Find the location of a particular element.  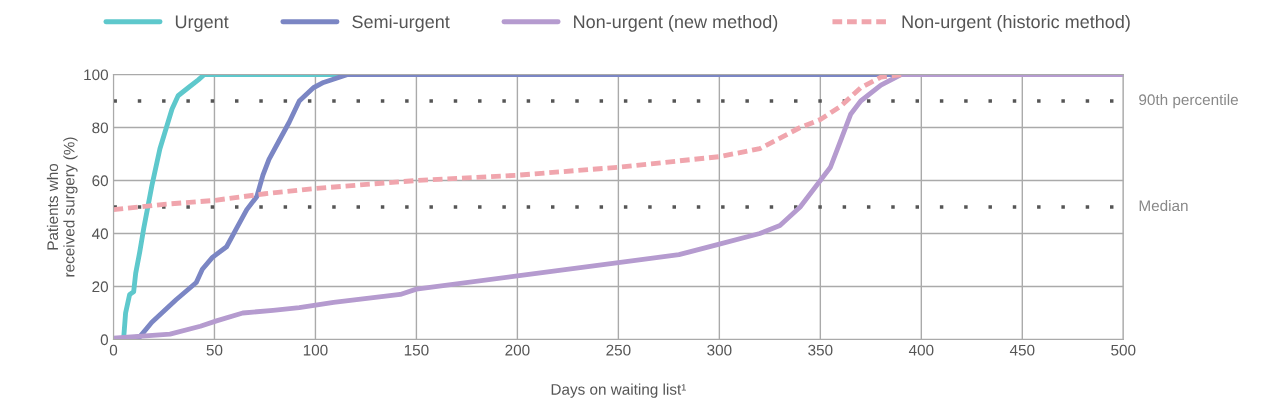

x-tick-label: 100 is located at coordinates (315, 350).